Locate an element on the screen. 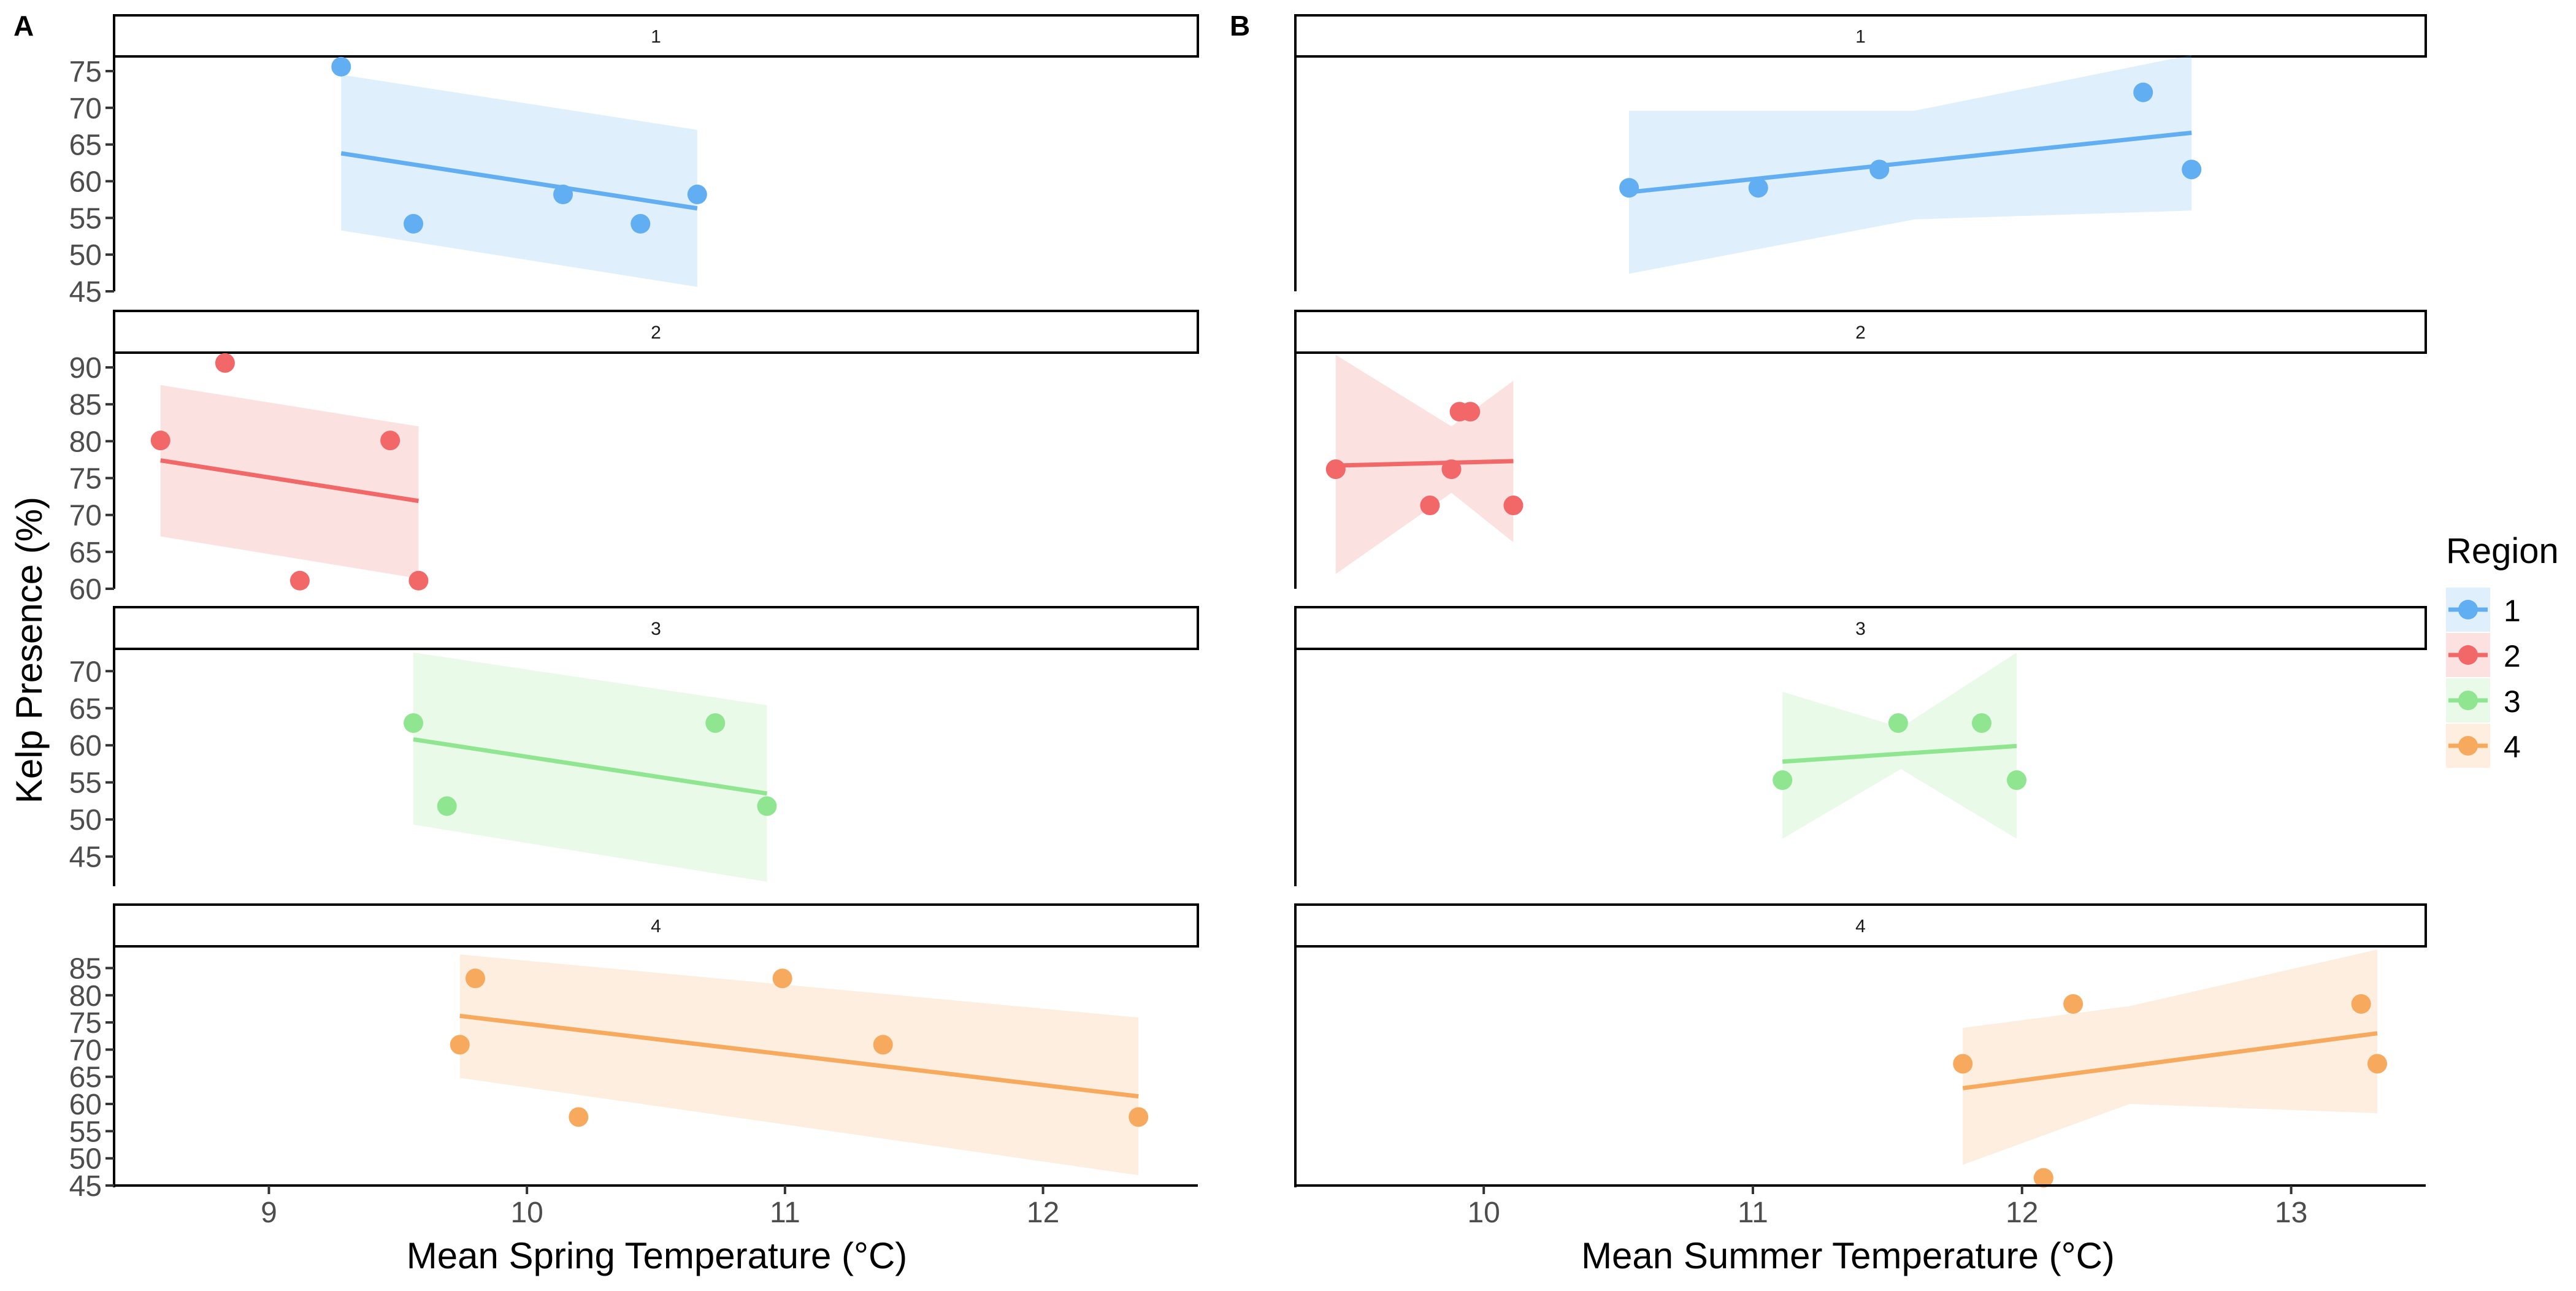 This screenshot has height=1291, width=2576. panel-b-region-3-strip-label: 3 is located at coordinates (1860, 629).